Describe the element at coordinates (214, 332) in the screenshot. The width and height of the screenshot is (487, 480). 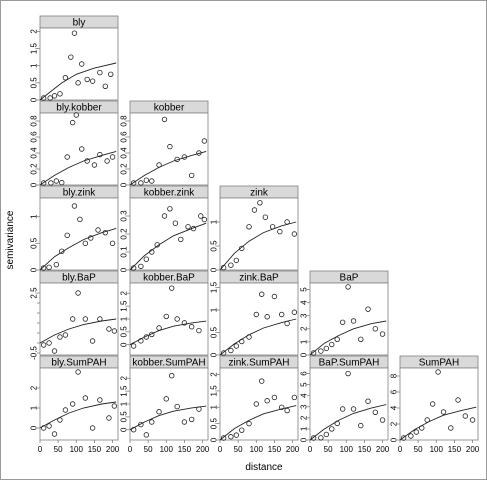
I see `y-tick-label: 0.5` at that location.